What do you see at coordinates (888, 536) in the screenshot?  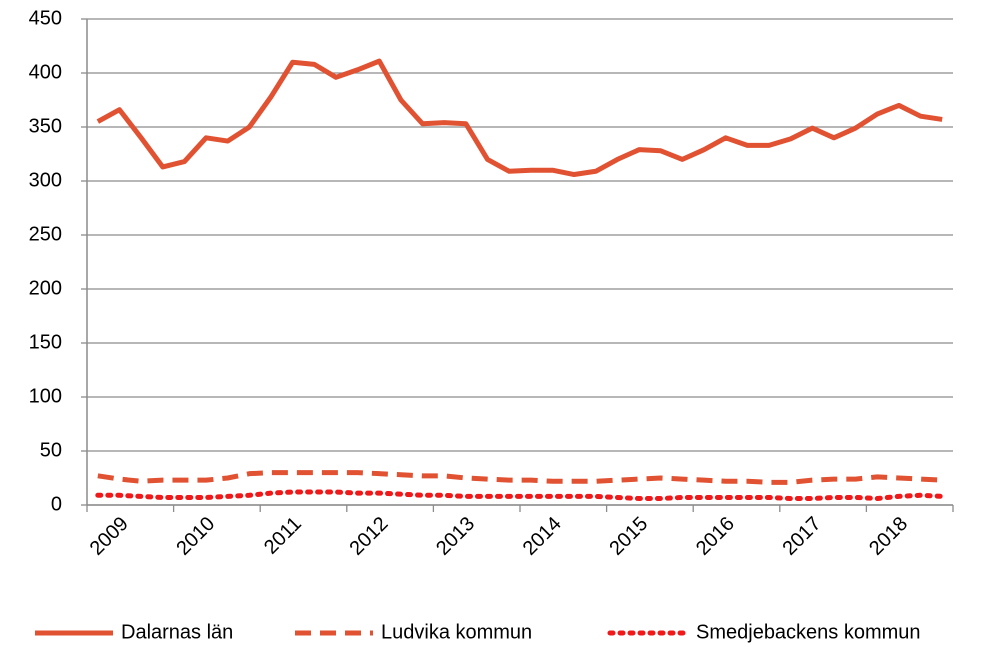 I see `x-tick-label: 2018` at bounding box center [888, 536].